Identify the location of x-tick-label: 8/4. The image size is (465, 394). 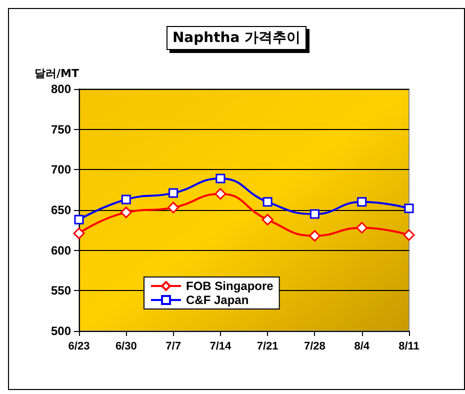
(362, 346).